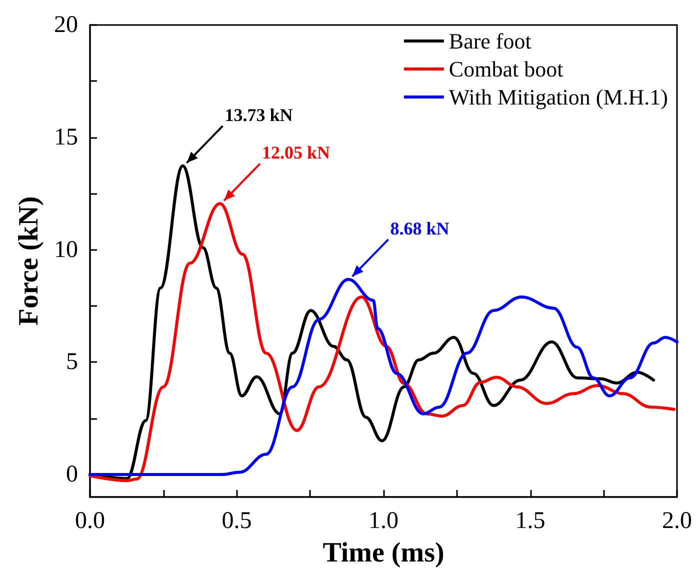 Image resolution: width=698 pixels, height=588 pixels. What do you see at coordinates (90, 521) in the screenshot?
I see `x-tick-label: 0.0` at bounding box center [90, 521].